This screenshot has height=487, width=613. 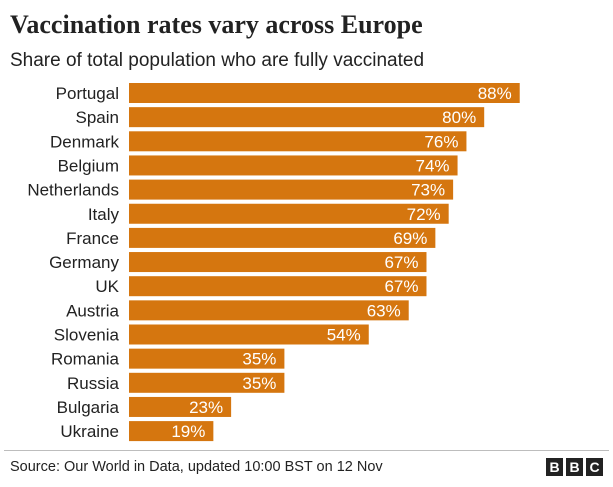 What do you see at coordinates (207, 358) in the screenshot?
I see `bar-romania` at bounding box center [207, 358].